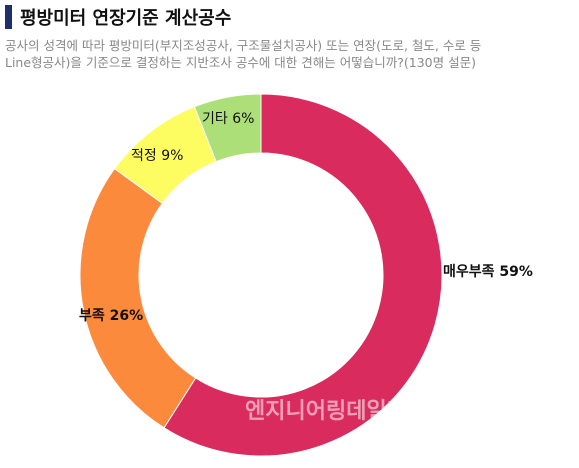 This screenshot has width=579, height=468. What do you see at coordinates (326, 411) in the screenshot?
I see `watermark: 엔지니어링데일리` at bounding box center [326, 411].